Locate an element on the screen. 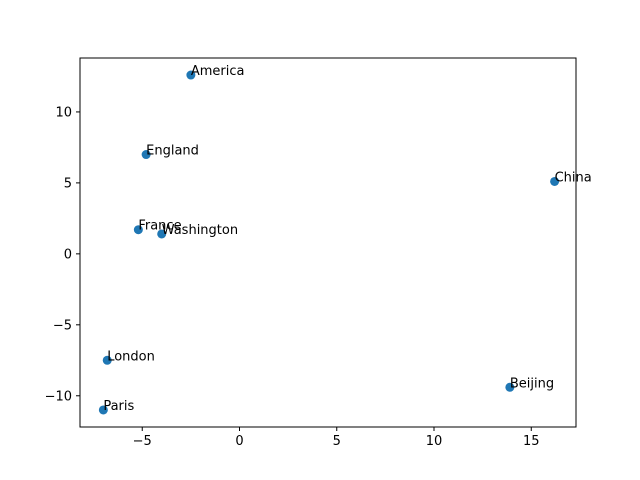  data-point-washington is located at coordinates (162, 234).